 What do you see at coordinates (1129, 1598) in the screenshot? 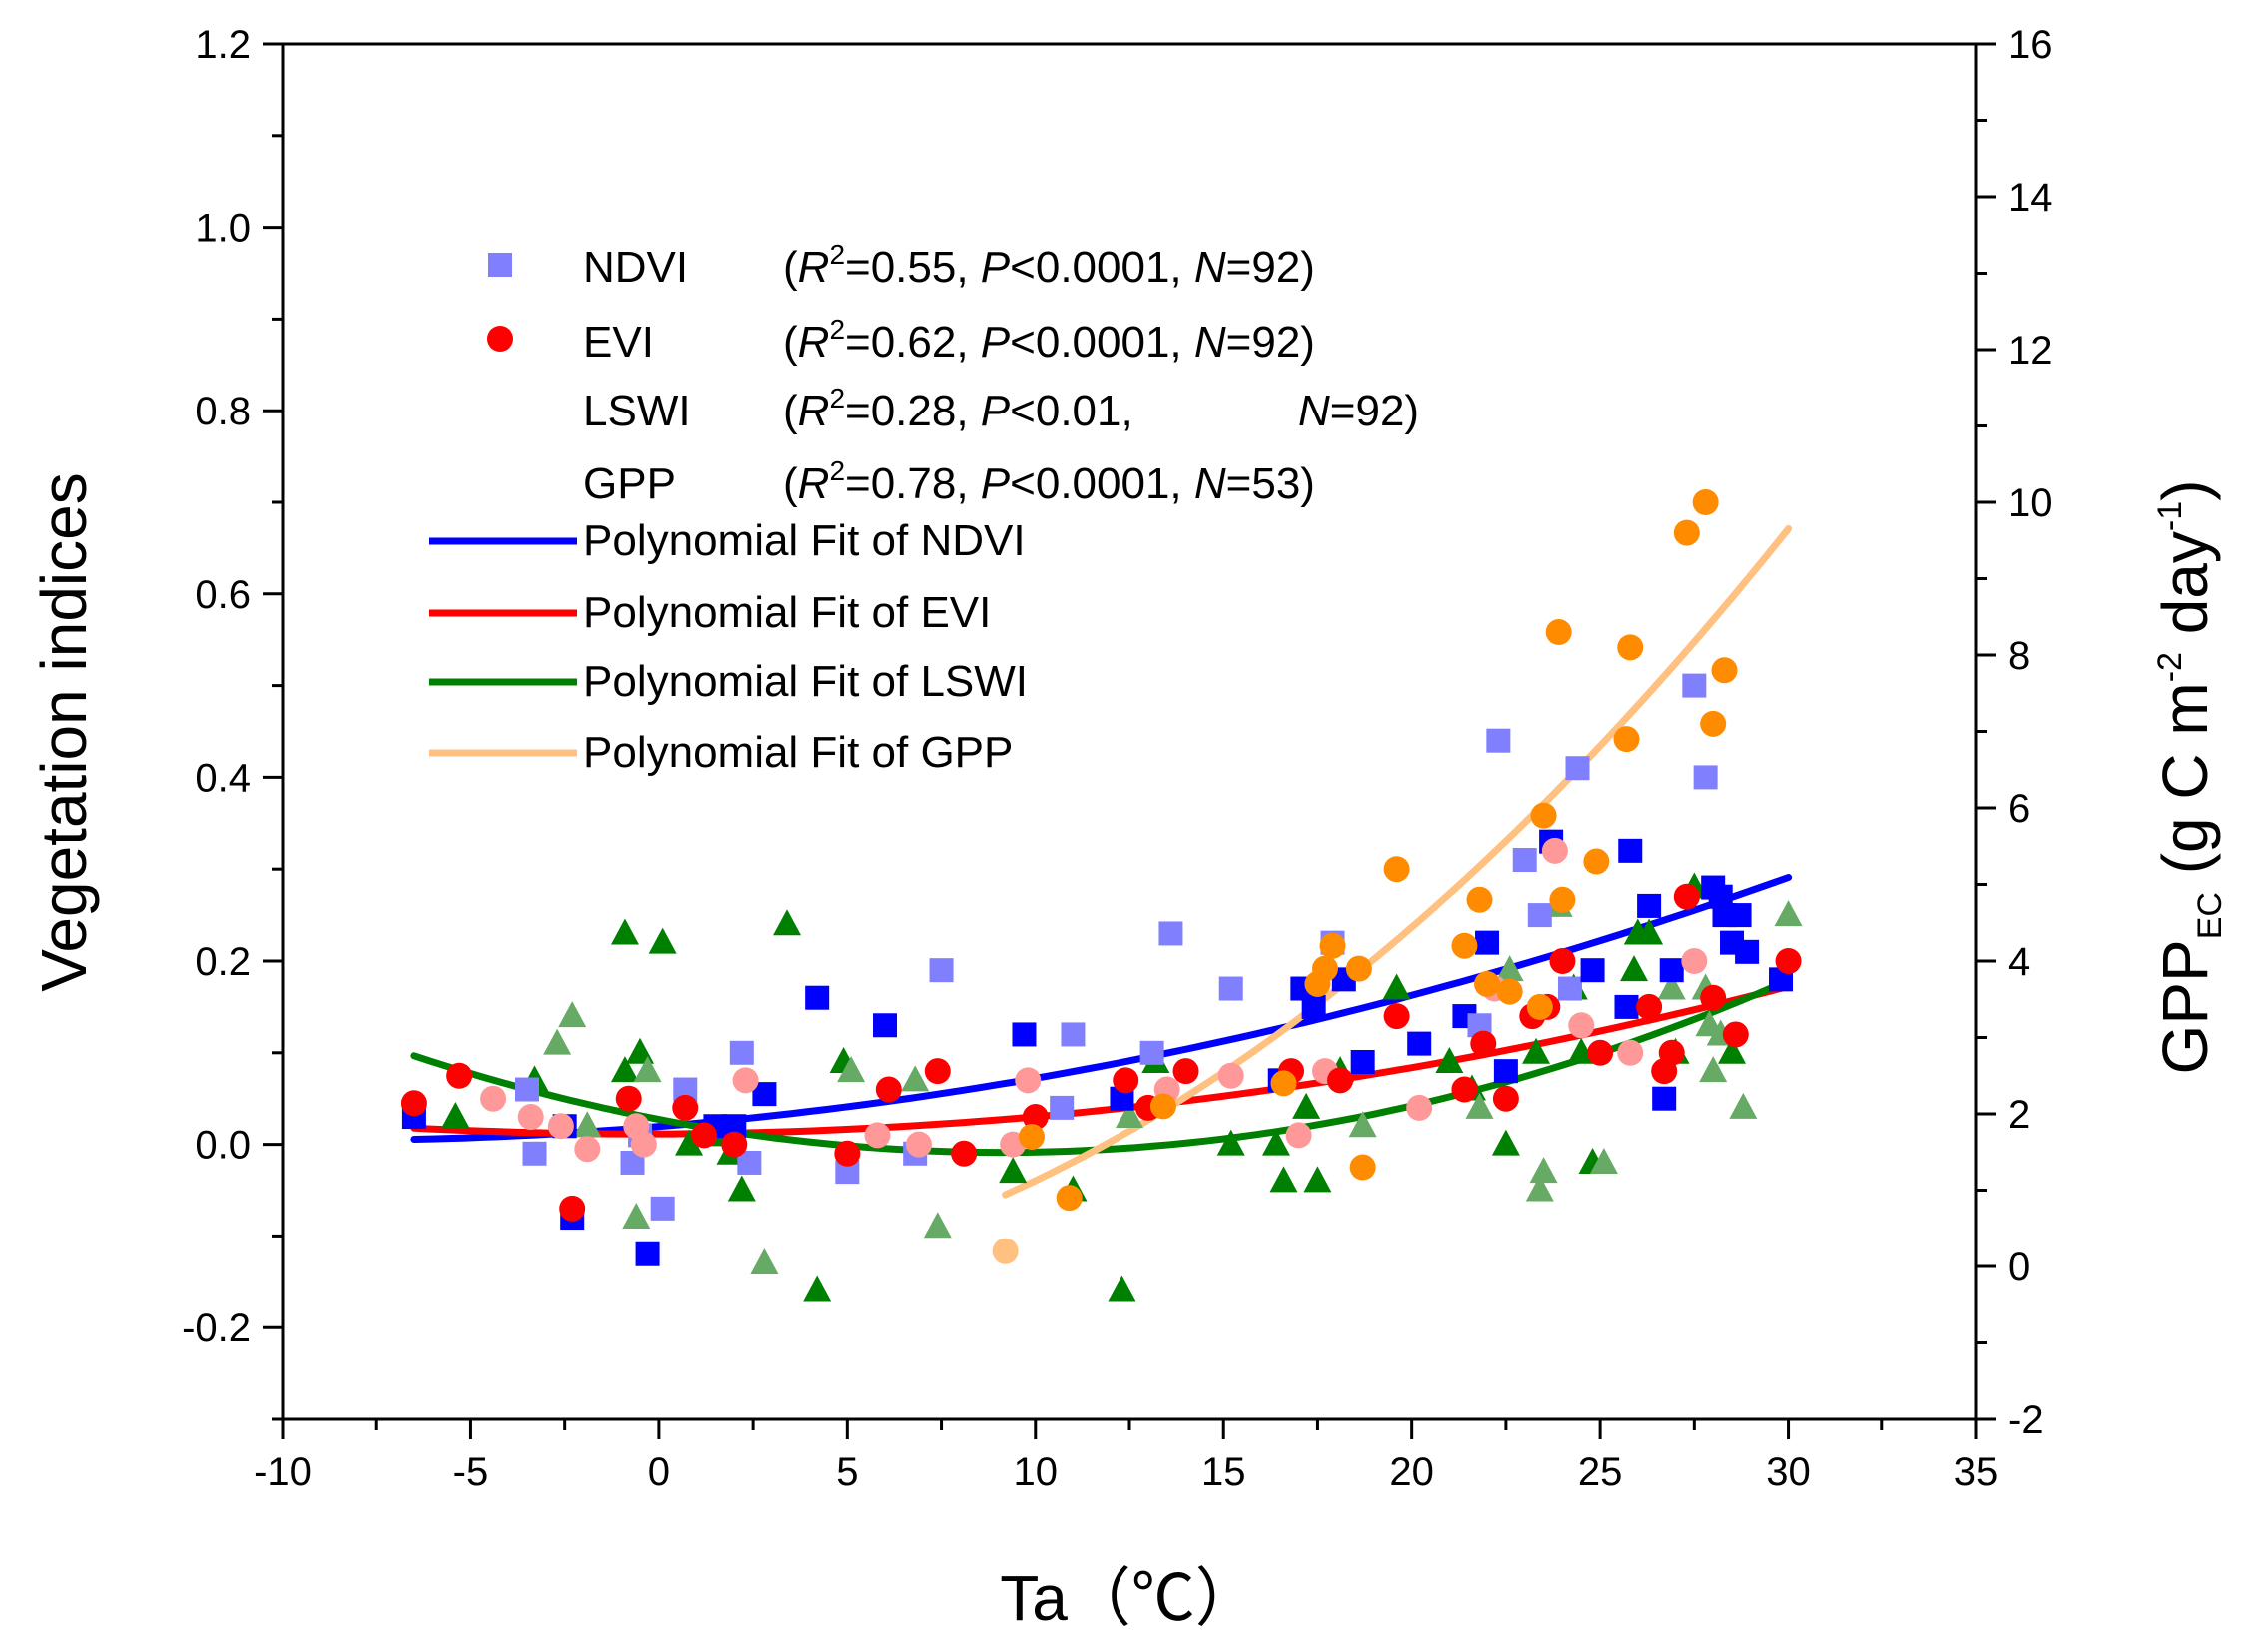
I see `x-axis-title: Ta（℃）` at bounding box center [1129, 1598].